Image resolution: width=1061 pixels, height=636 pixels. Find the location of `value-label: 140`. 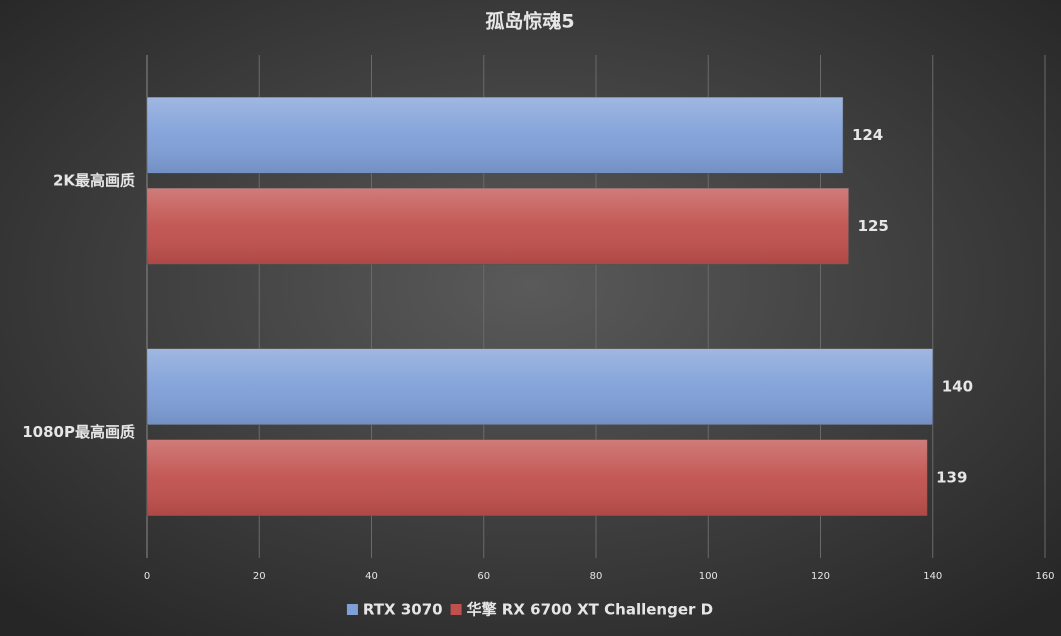

value-label: 140 is located at coordinates (957, 386).